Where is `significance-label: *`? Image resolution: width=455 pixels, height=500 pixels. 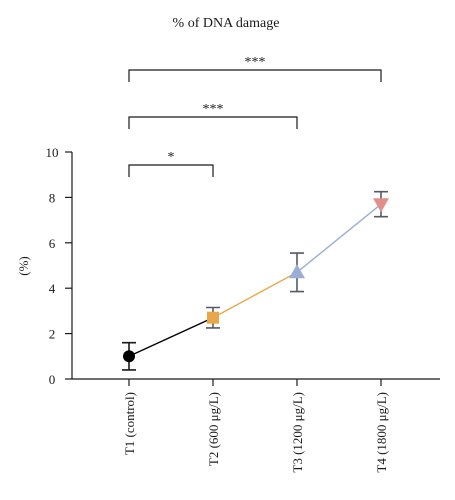 significance-label: * is located at coordinates (171, 157).